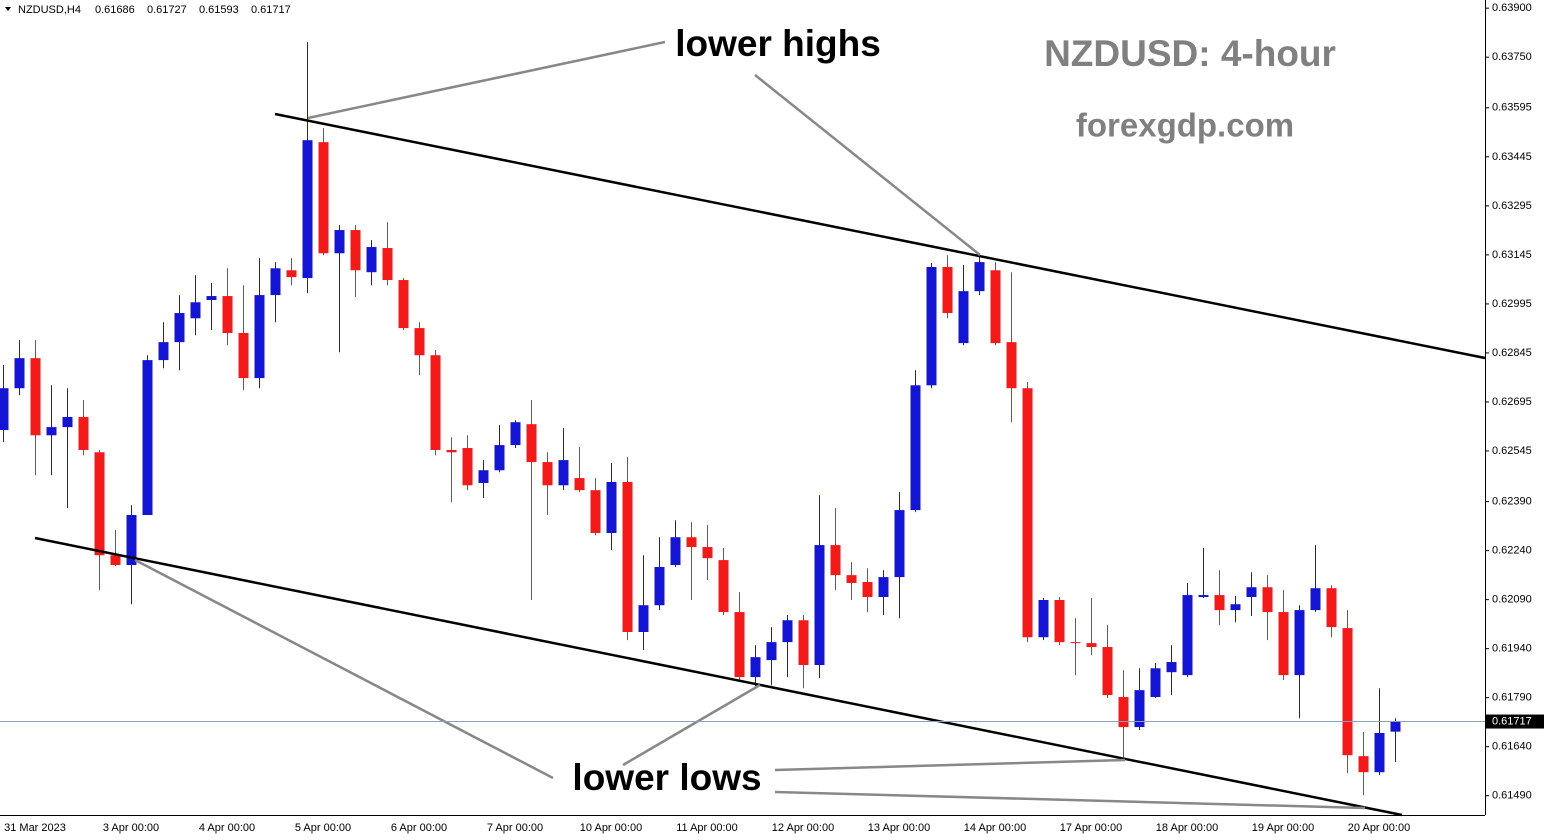  Describe the element at coordinates (1512, 698) in the screenshot. I see `y-tick-label: 0.61790` at that location.